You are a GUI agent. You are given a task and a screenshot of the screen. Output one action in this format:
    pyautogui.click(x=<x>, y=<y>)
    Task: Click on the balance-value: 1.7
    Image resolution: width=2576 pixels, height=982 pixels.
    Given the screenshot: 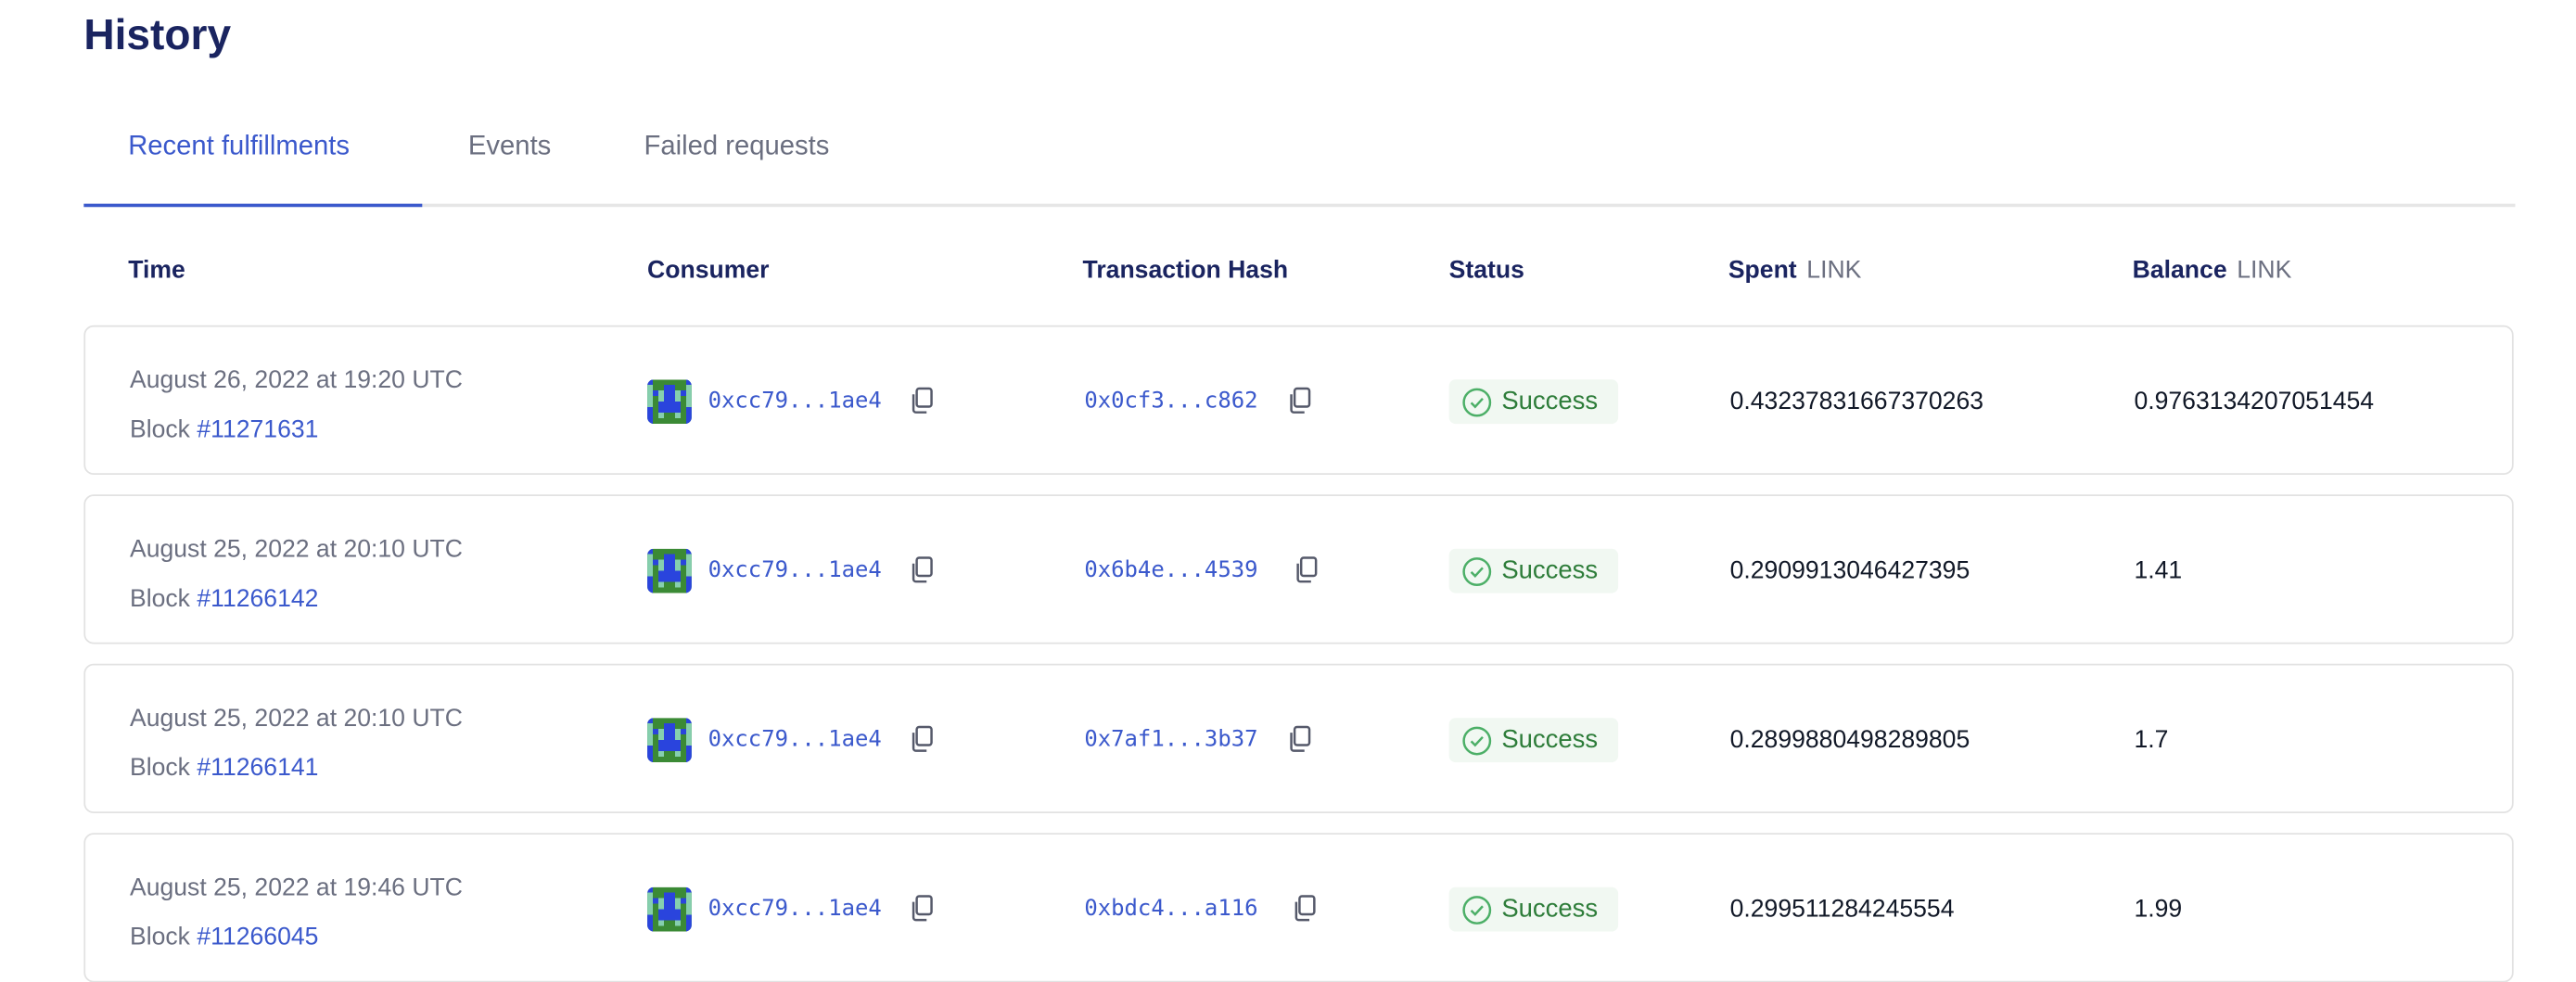 What is the action you would take?
    pyautogui.click(x=2151, y=740)
    